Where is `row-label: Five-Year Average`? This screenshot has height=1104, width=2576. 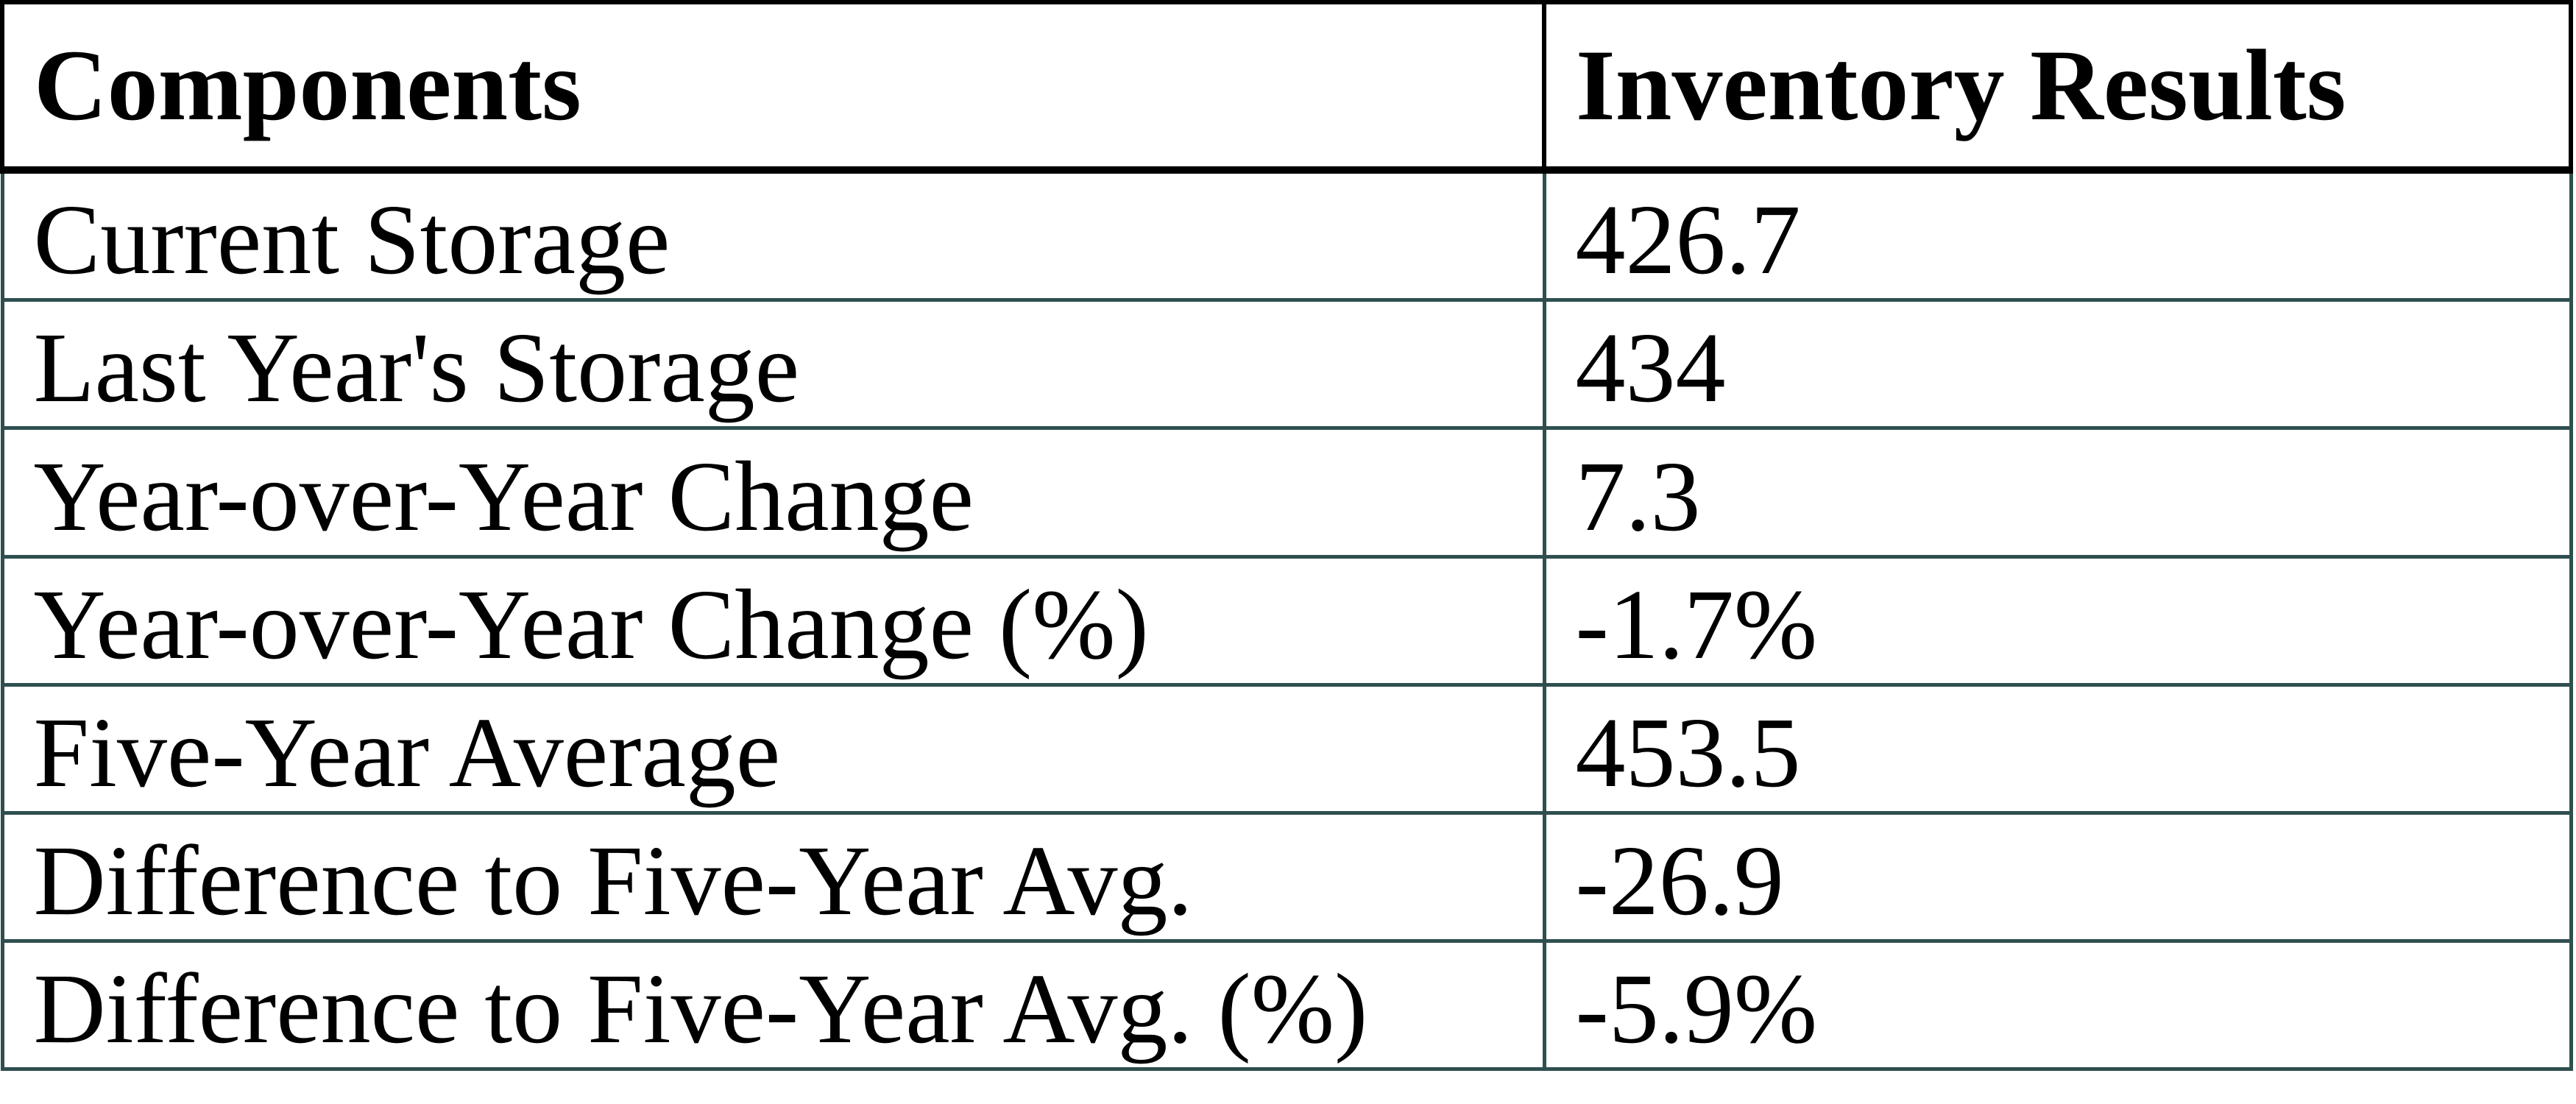 row-label: Five-Year Average is located at coordinates (773, 748).